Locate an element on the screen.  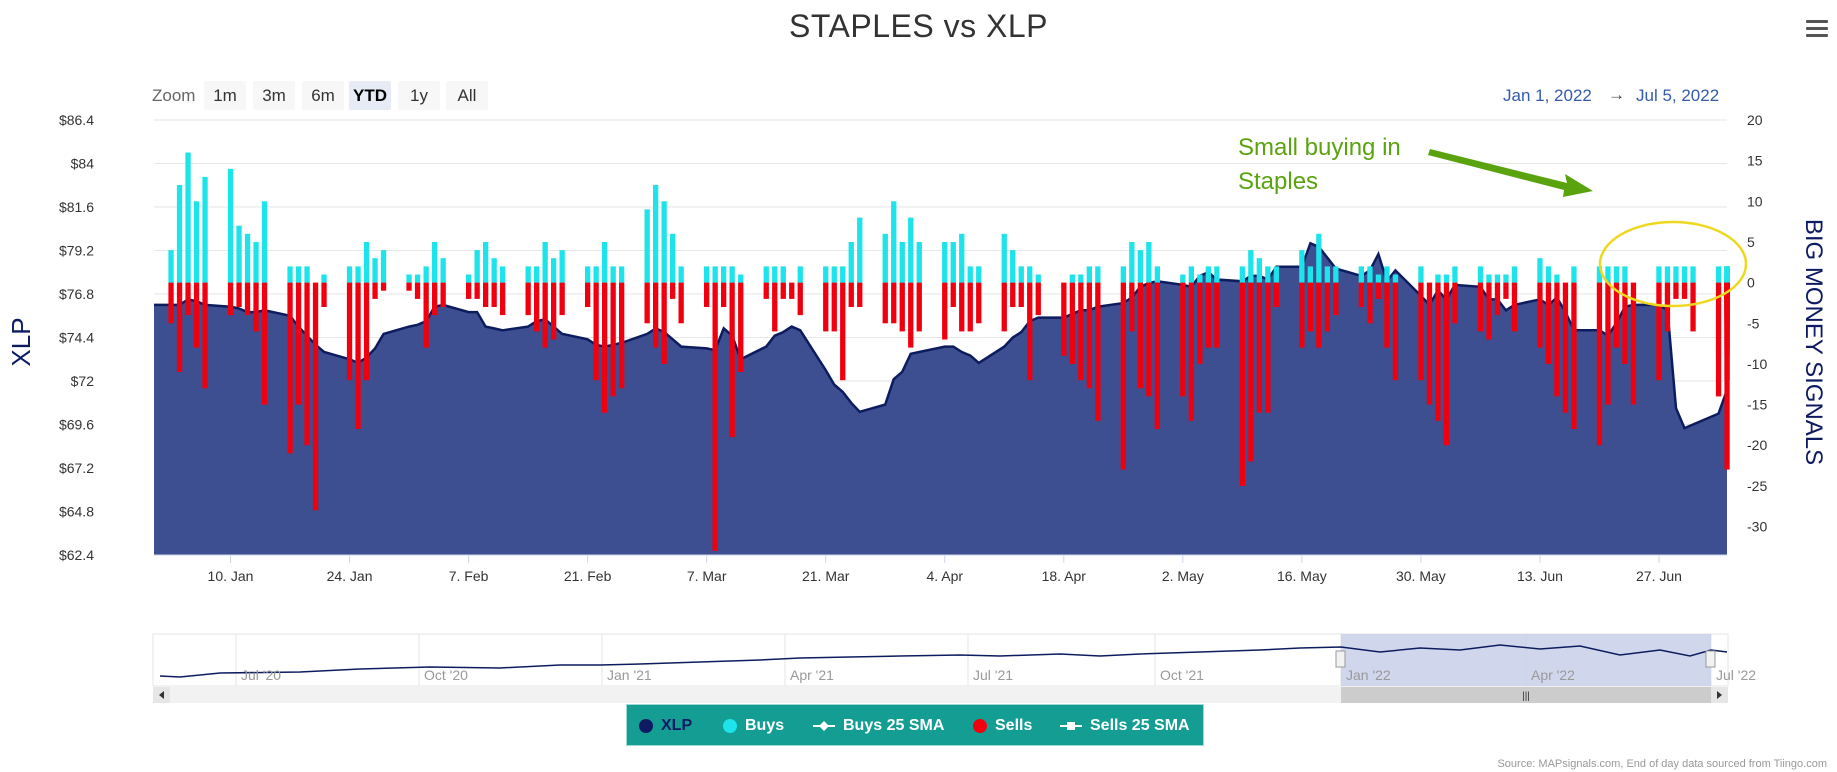
navigator-label: Jul '21 is located at coordinates (993, 675).